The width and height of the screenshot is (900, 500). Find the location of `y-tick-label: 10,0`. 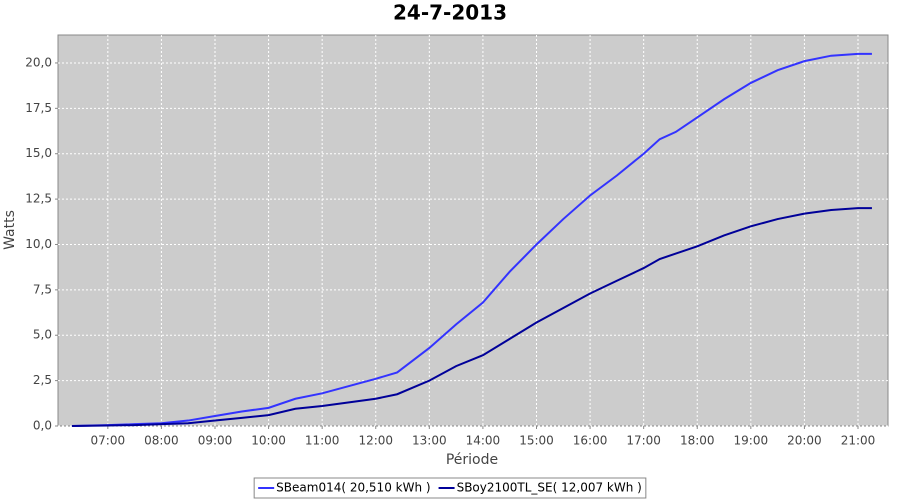

y-tick-label: 10,0 is located at coordinates (38, 244).